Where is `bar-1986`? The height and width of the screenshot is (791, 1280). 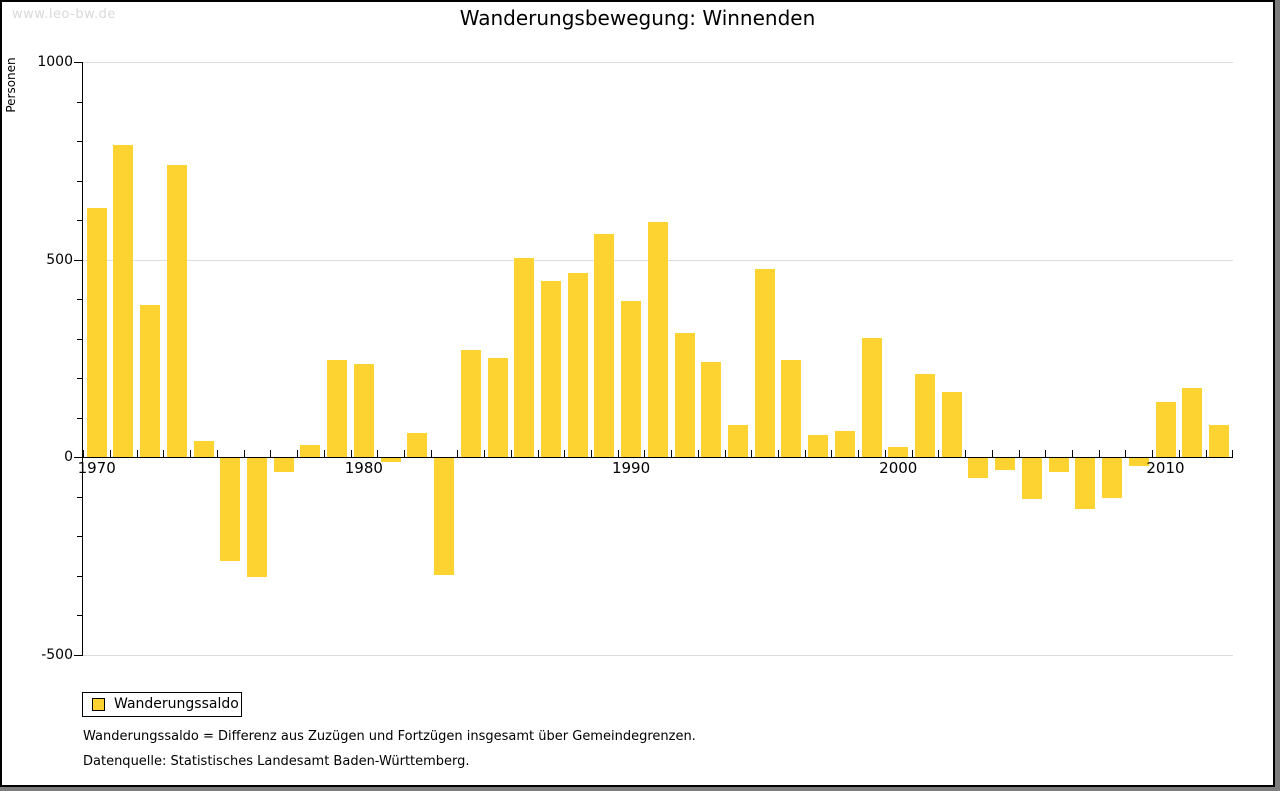
bar-1986 is located at coordinates (524, 357).